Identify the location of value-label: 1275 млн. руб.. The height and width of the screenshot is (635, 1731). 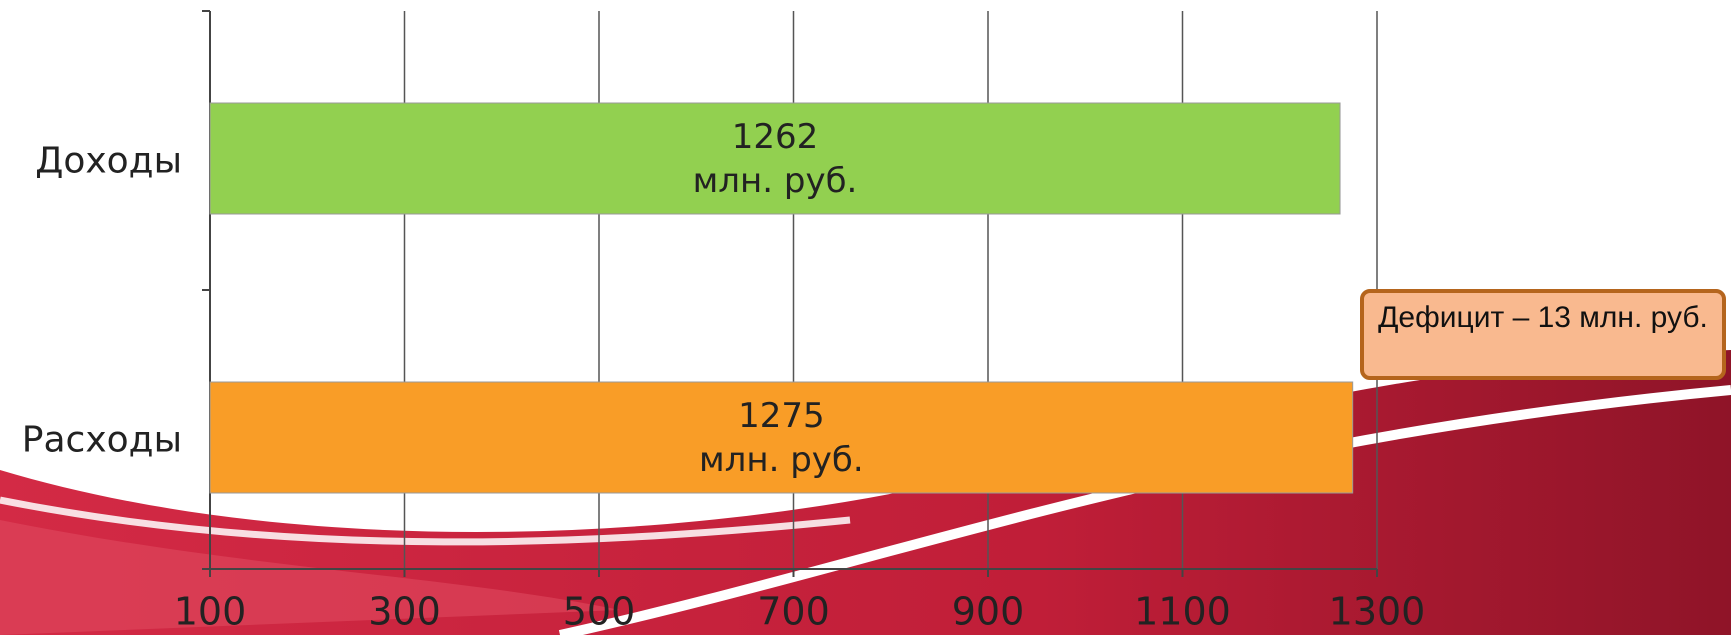
(781, 437).